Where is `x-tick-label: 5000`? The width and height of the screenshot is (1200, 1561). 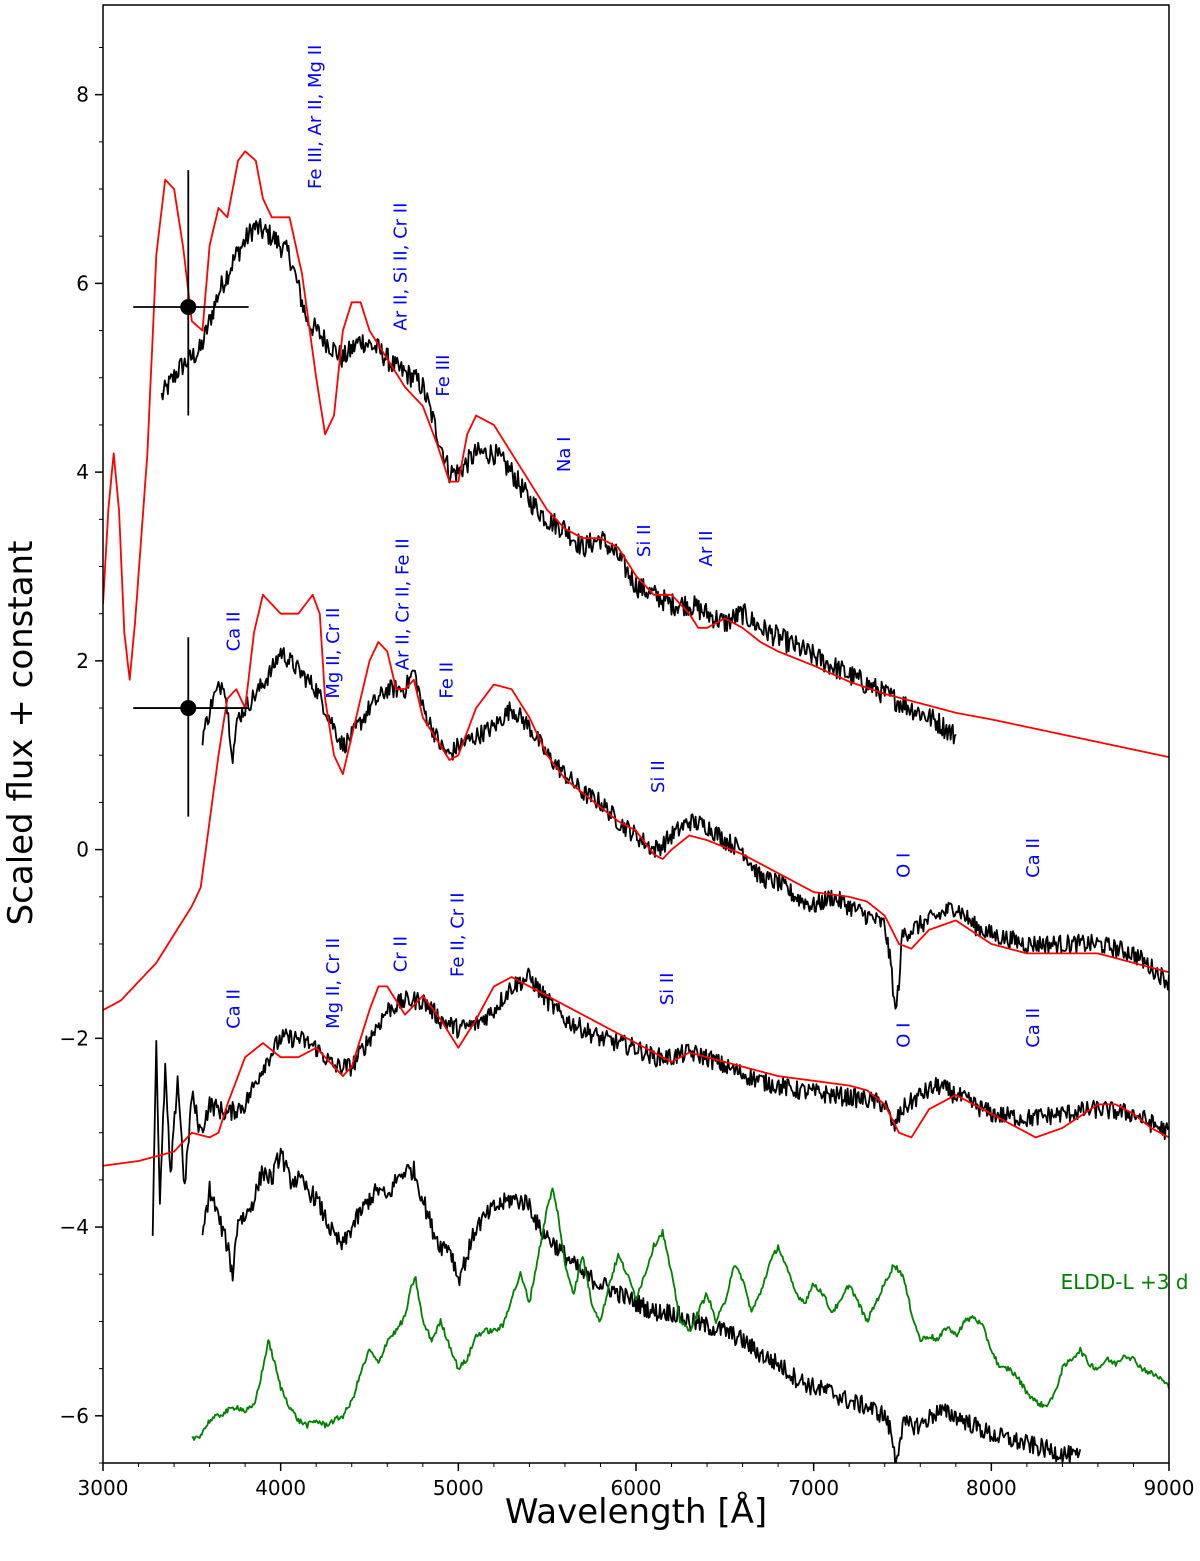
x-tick-label: 5000 is located at coordinates (458, 1488).